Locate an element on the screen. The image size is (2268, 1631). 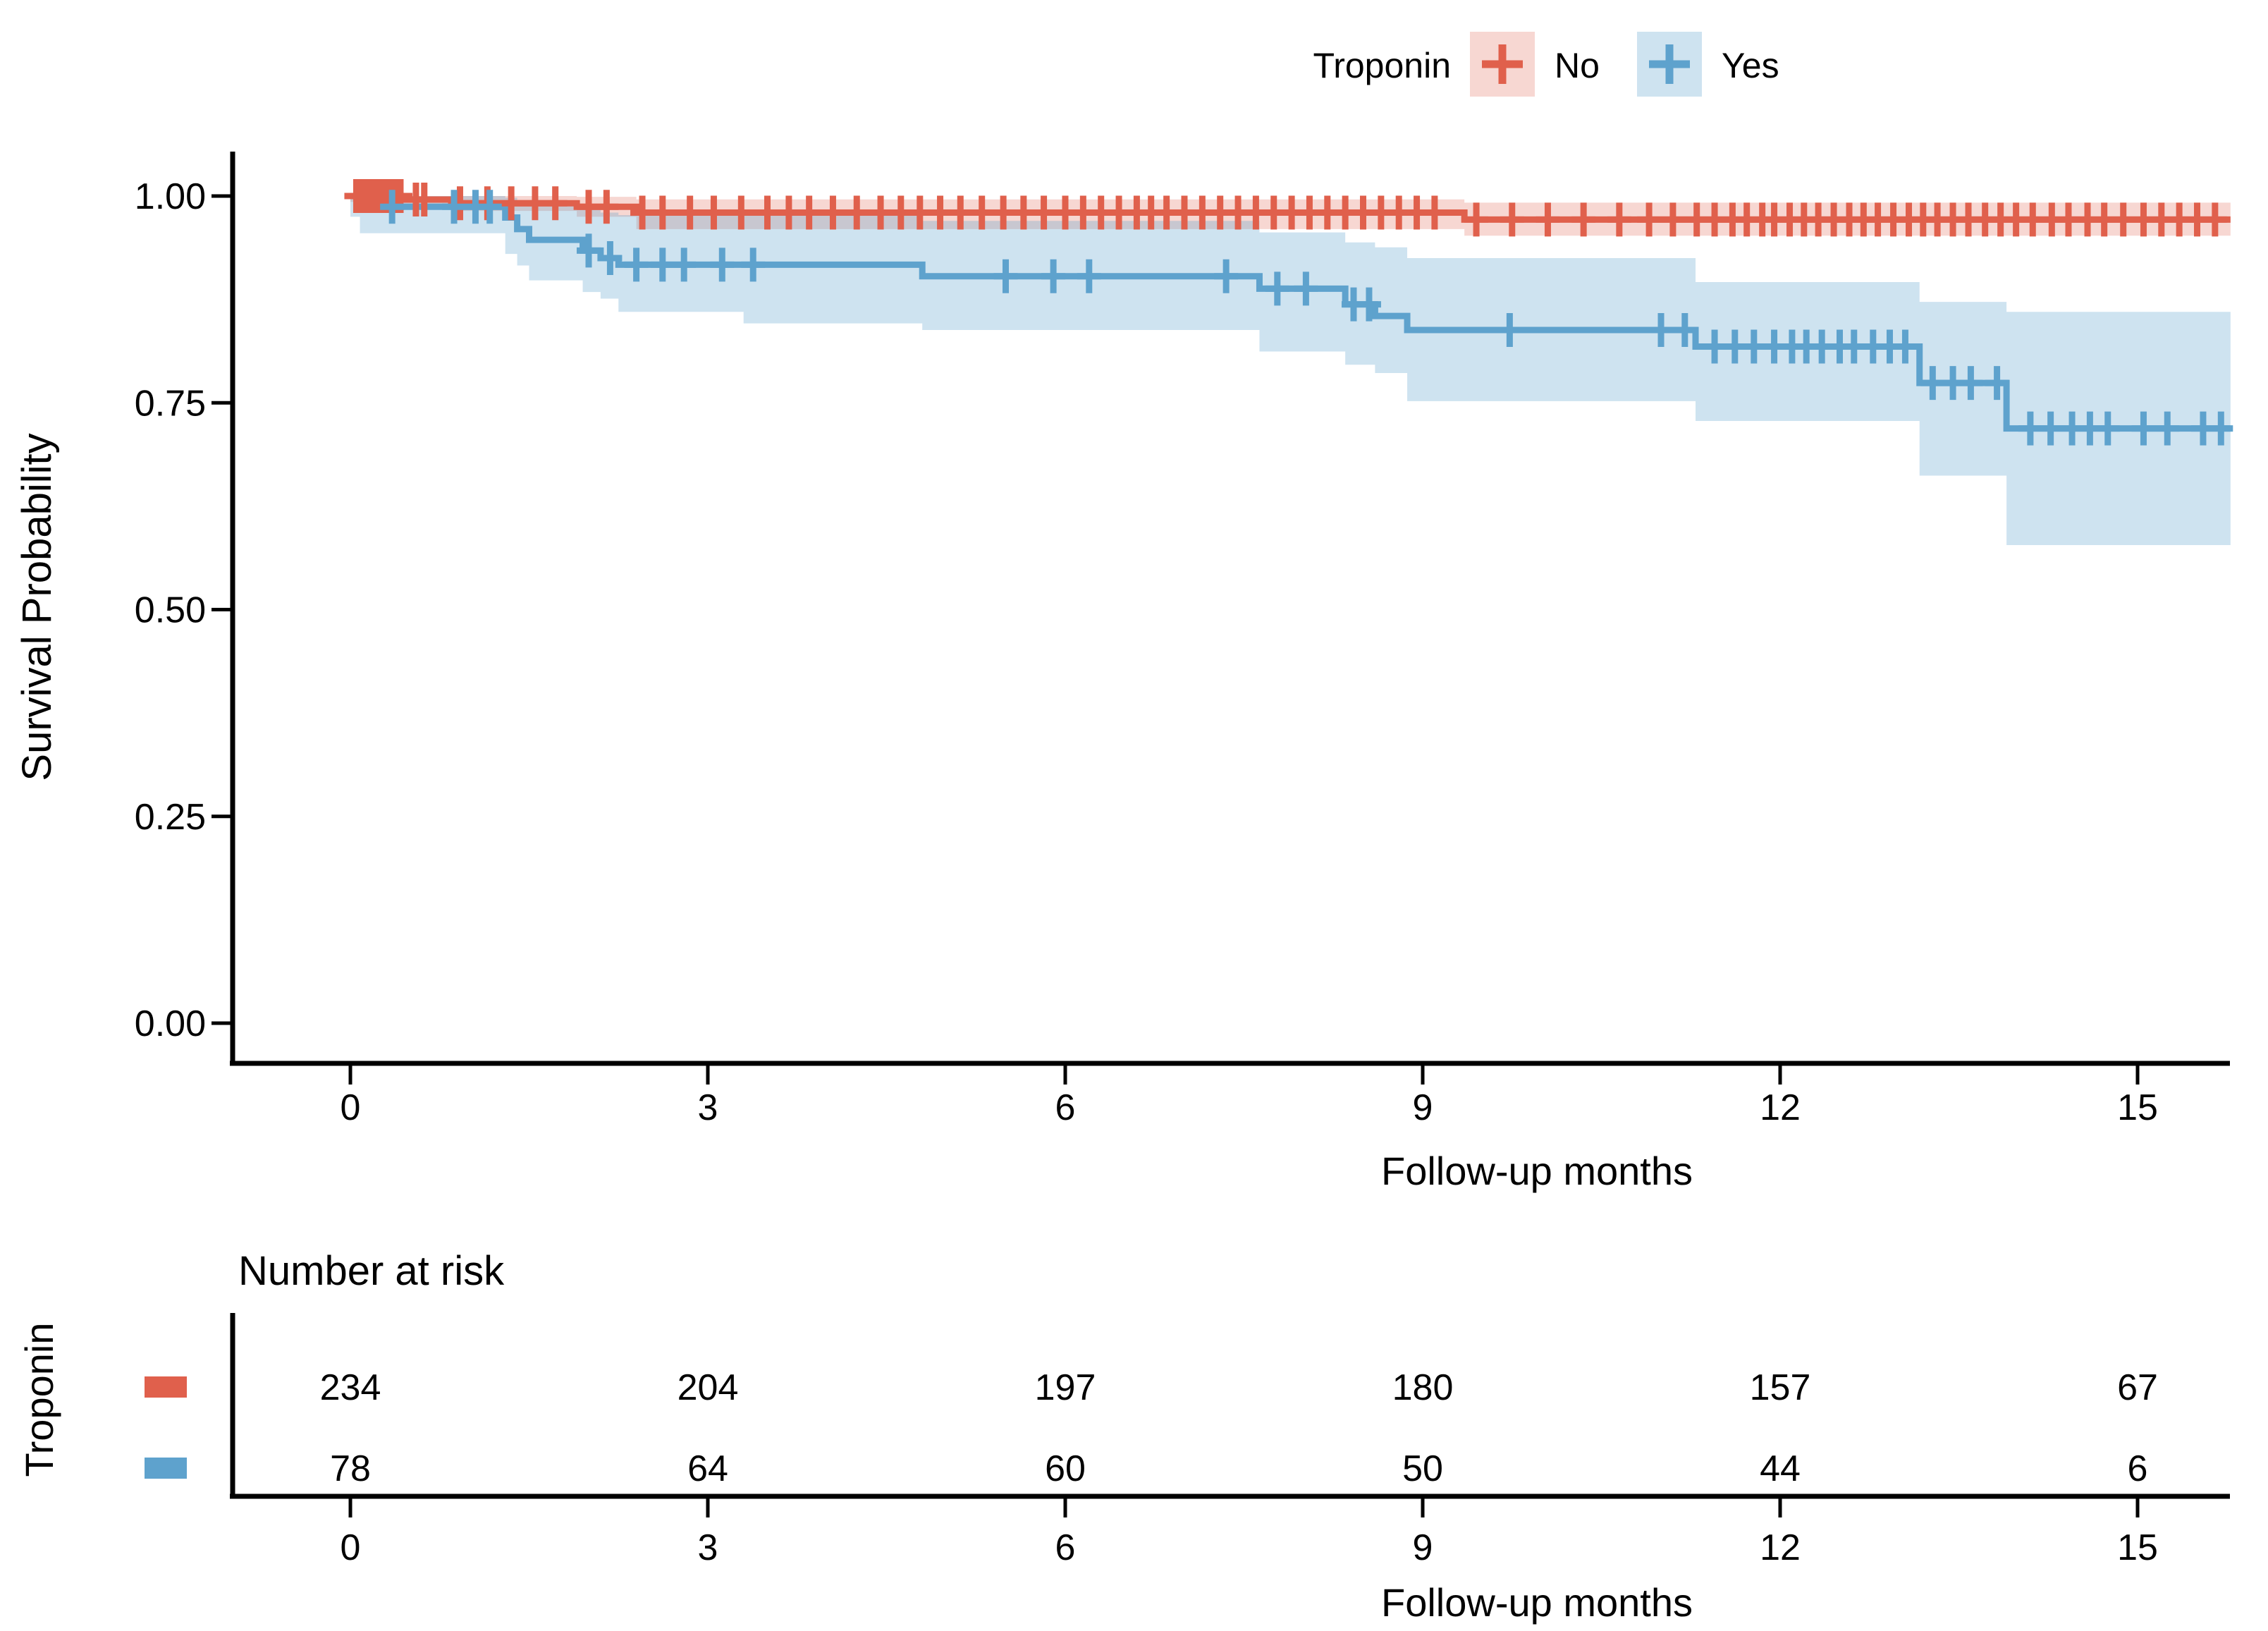
risk-axis-tick-label: 12 is located at coordinates (1781, 1547).